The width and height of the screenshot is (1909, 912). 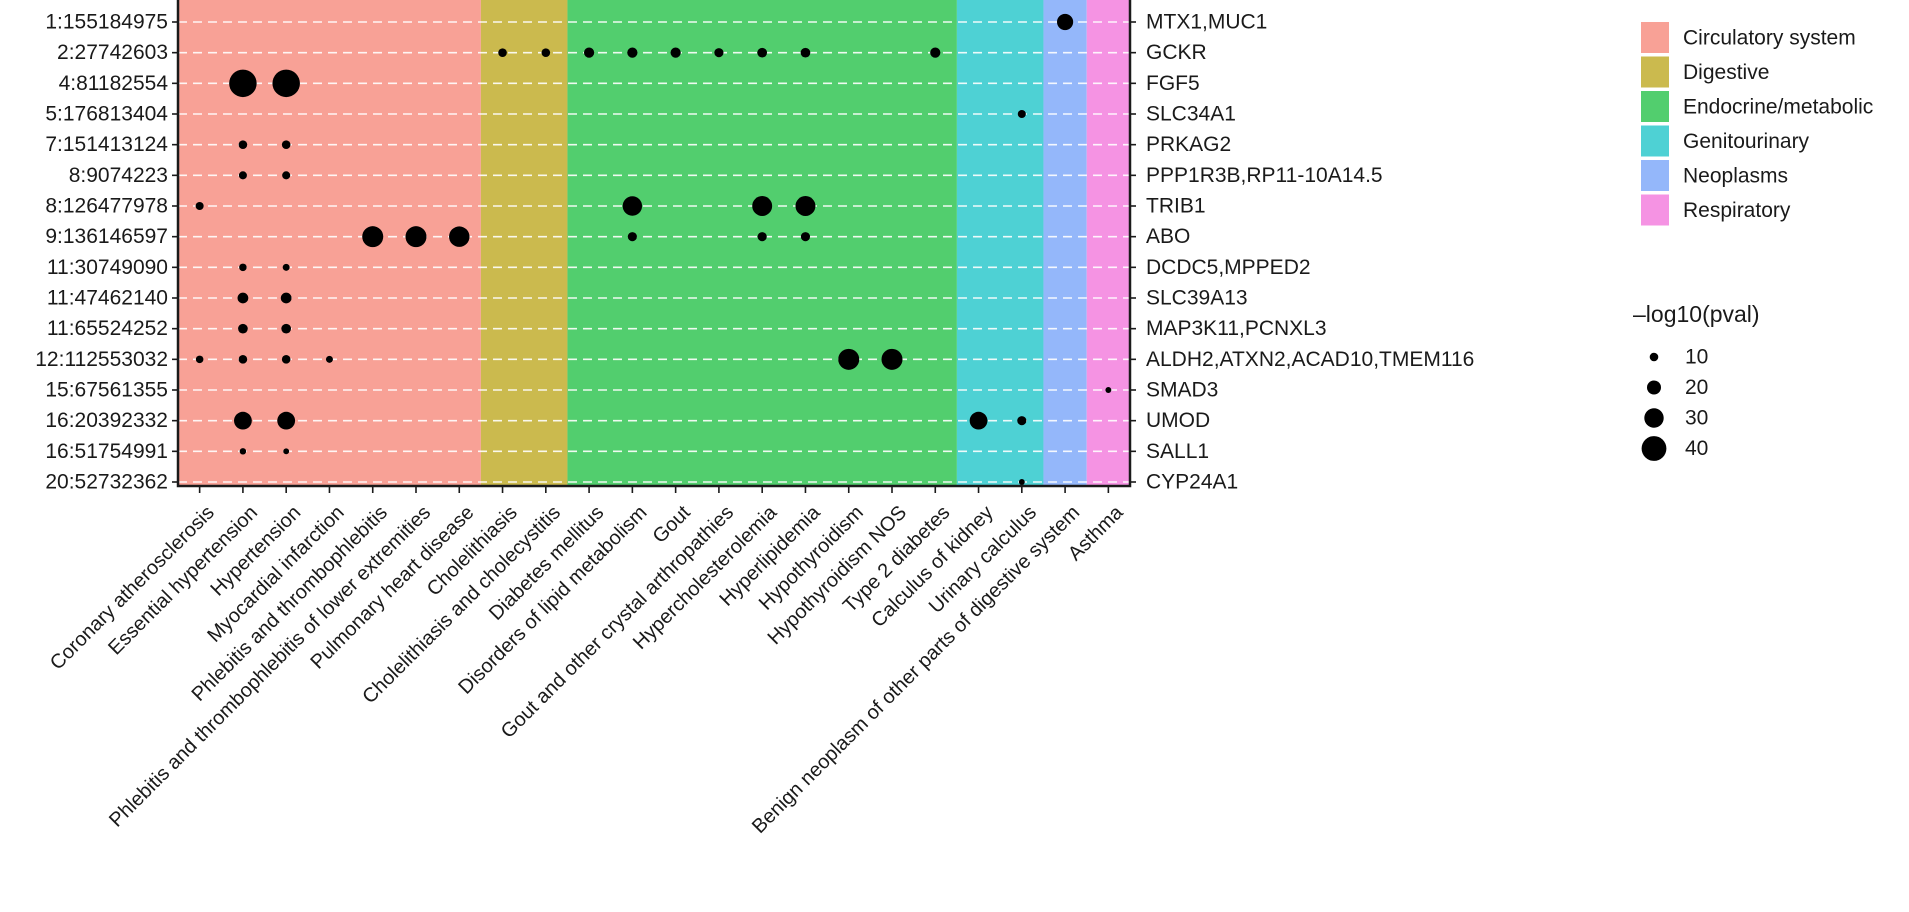 I want to click on size-legend-title: –log10(pval), so click(x=1696, y=314).